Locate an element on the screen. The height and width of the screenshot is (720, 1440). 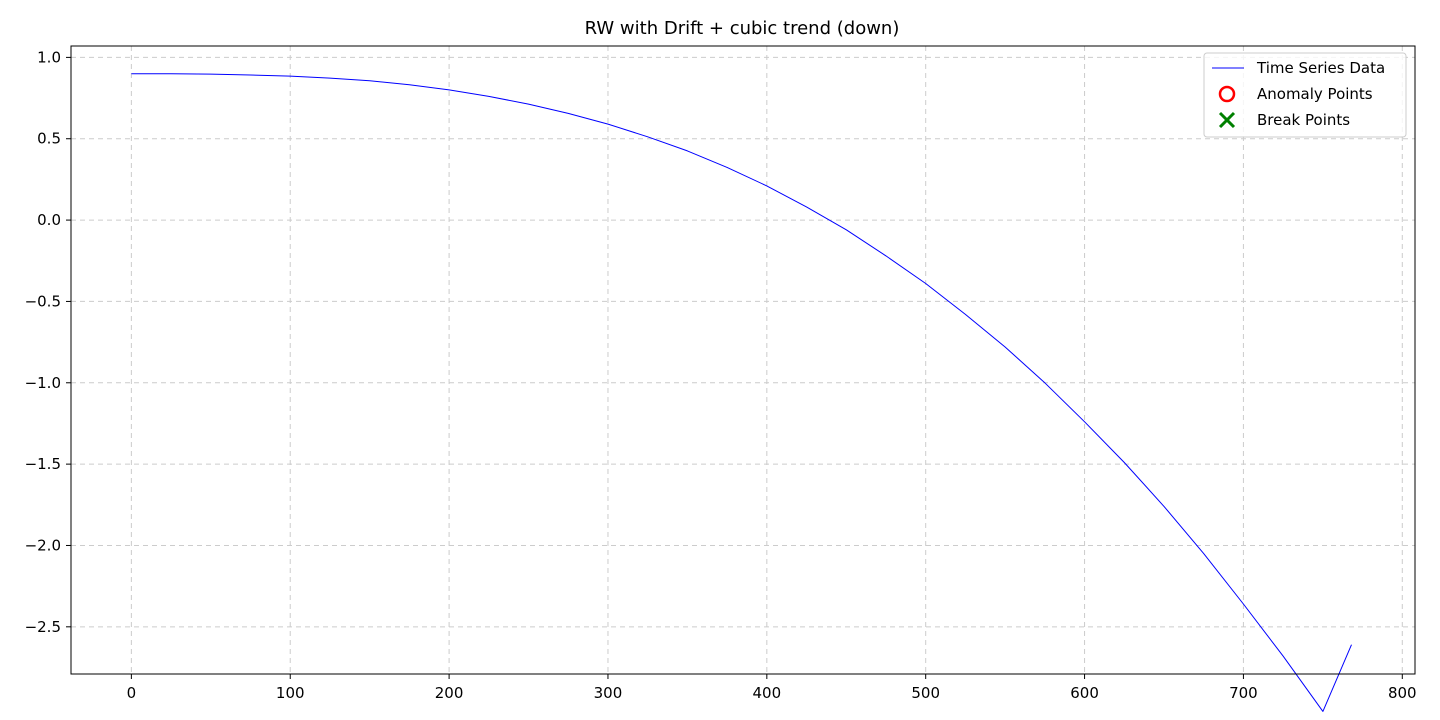
x-tick-label: 300 is located at coordinates (608, 693).